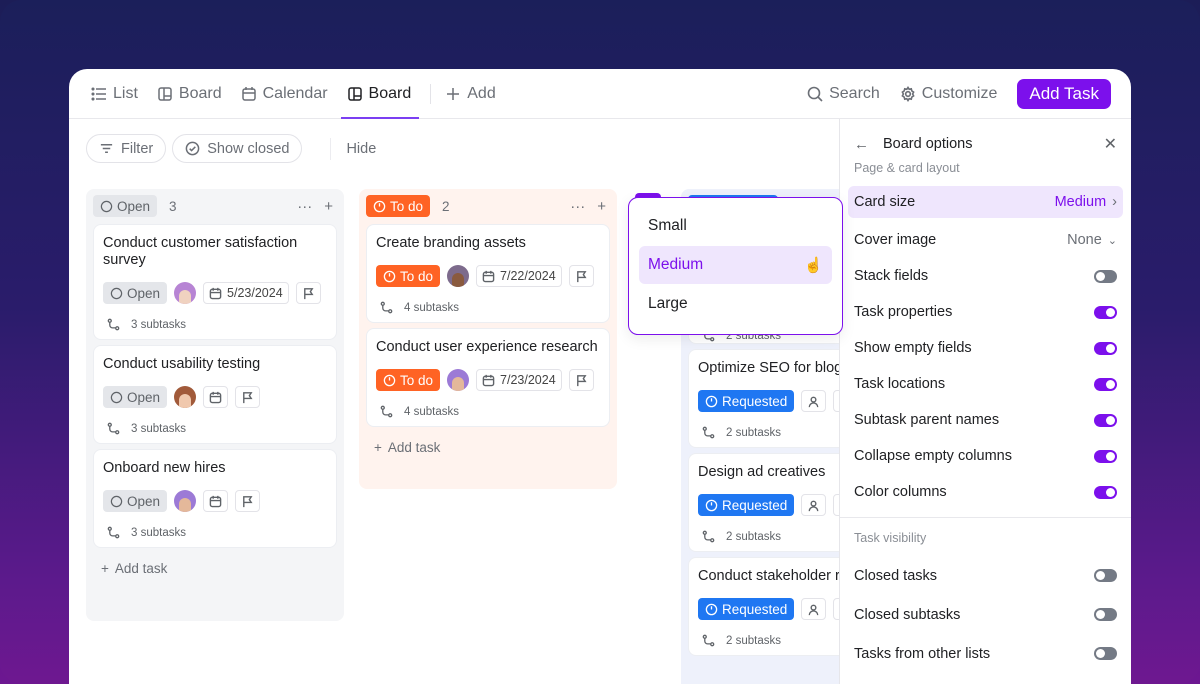  What do you see at coordinates (922, 653) in the screenshot?
I see `row-label: Tasks from other lists` at bounding box center [922, 653].